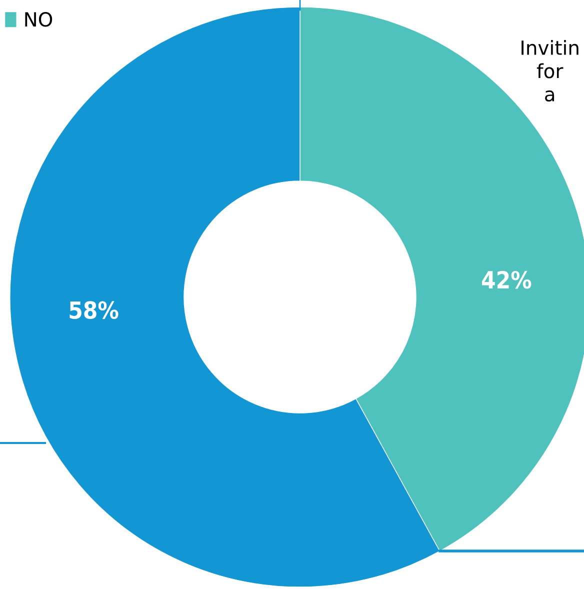 This screenshot has height=589, width=584. I want to click on data-label: 42%, so click(507, 279).